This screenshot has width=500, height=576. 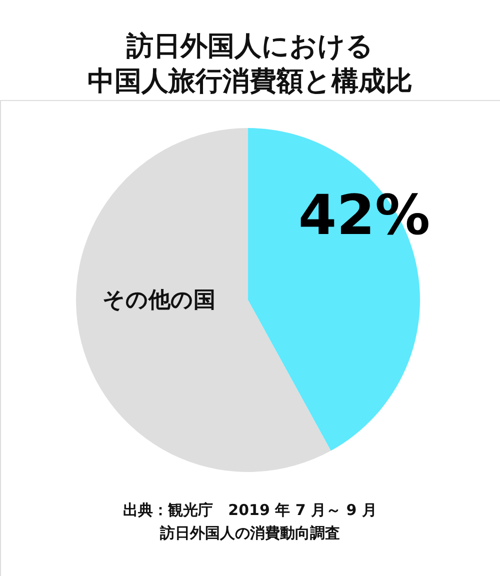 I want to click on slice-label: その他の国, so click(x=159, y=300).